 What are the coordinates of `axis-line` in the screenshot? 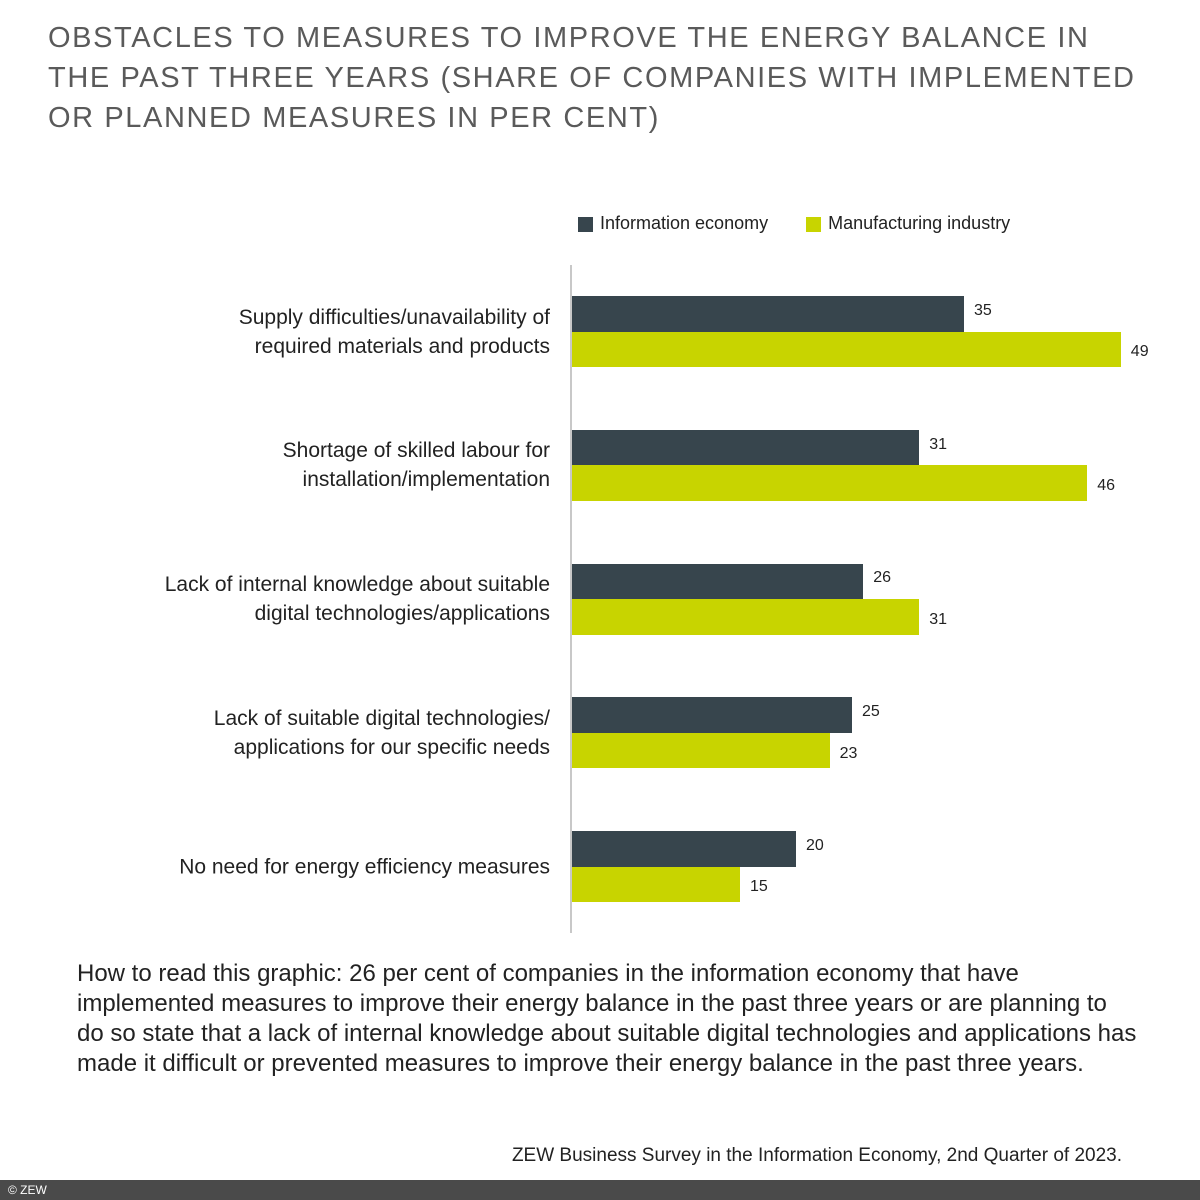 It's located at (571, 599).